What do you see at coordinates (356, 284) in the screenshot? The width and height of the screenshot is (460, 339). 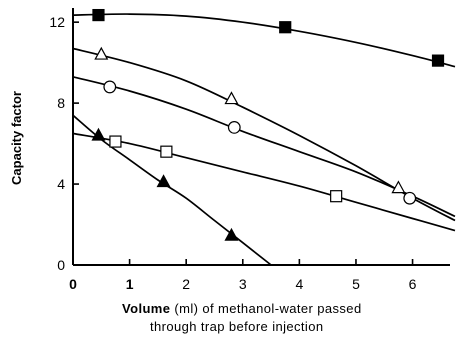 I see `x-tick-label: 5` at bounding box center [356, 284].